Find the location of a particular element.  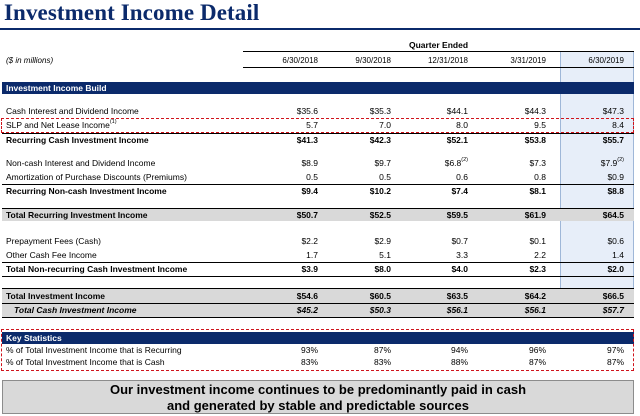

cell-value: 88% is located at coordinates (459, 362).